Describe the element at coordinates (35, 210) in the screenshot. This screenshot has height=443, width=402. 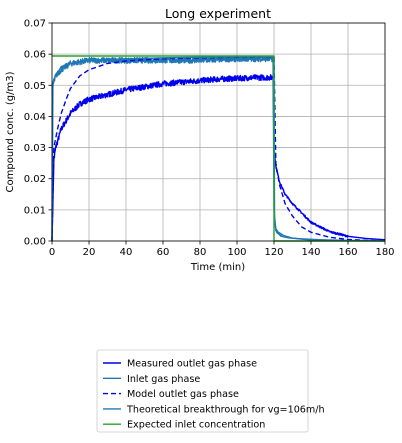
I see `y-tick-label: 0.01` at that location.